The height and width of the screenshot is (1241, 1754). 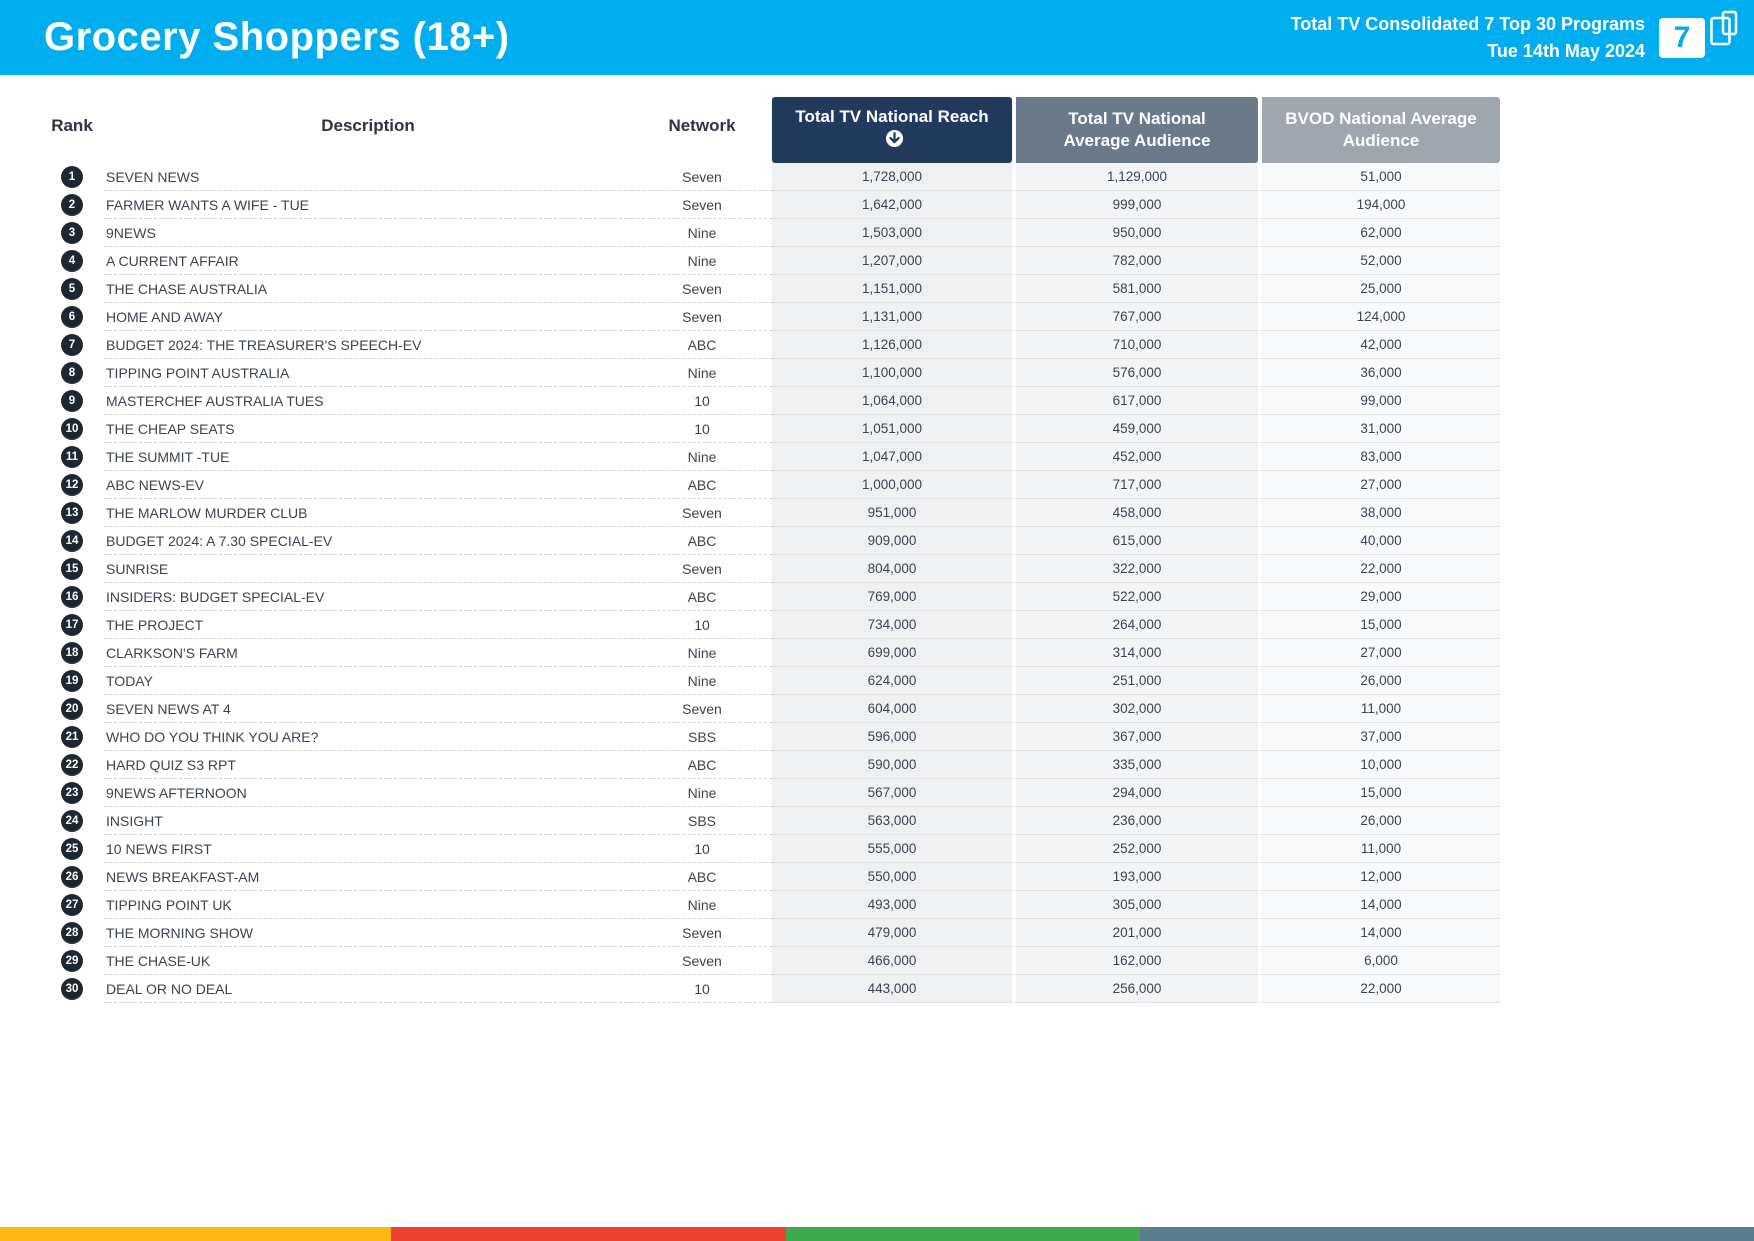 I want to click on total-reach-value: 550,000, so click(x=892, y=877).